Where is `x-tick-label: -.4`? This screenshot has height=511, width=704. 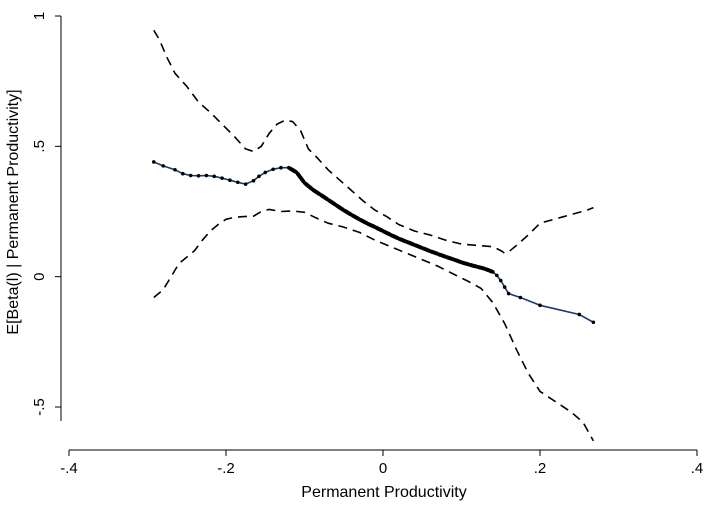 x-tick-label: -.4 is located at coordinates (69, 468).